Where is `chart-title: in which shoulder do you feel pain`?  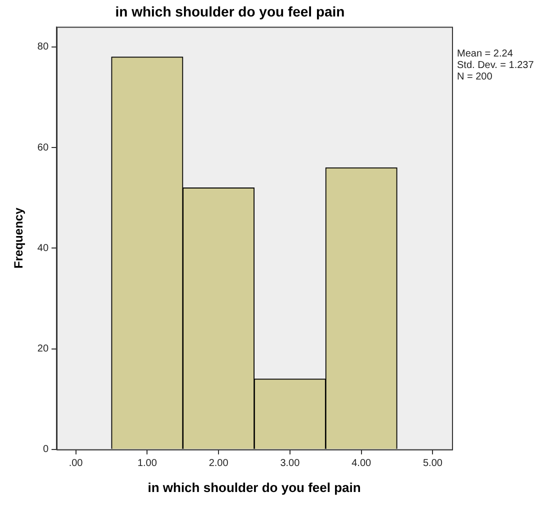 chart-title: in which shoulder do you feel pain is located at coordinates (230, 11).